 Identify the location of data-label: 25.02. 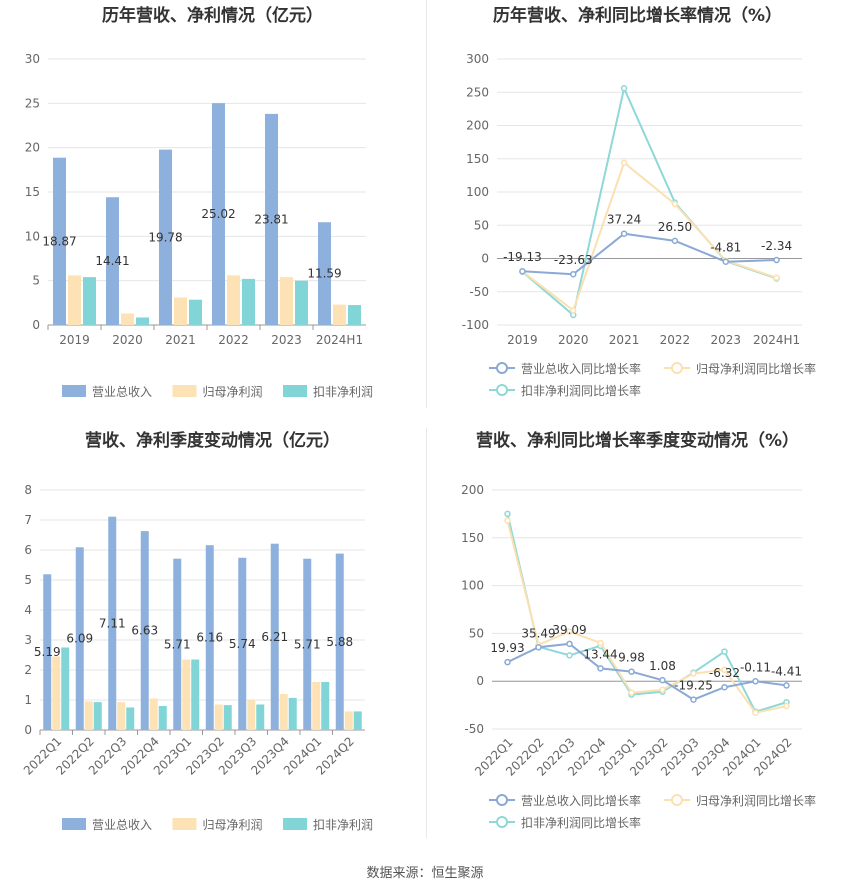
(218, 214).